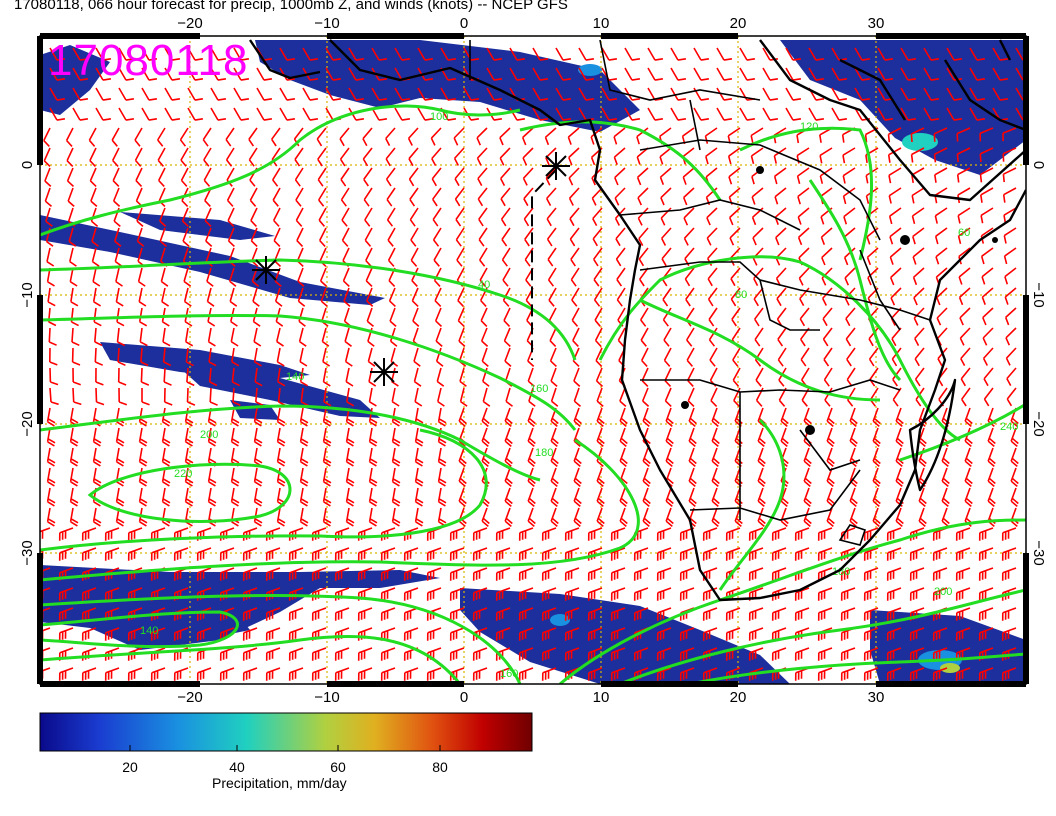  What do you see at coordinates (148, 60) in the screenshot?
I see `date-stamp: 17080118` at bounding box center [148, 60].